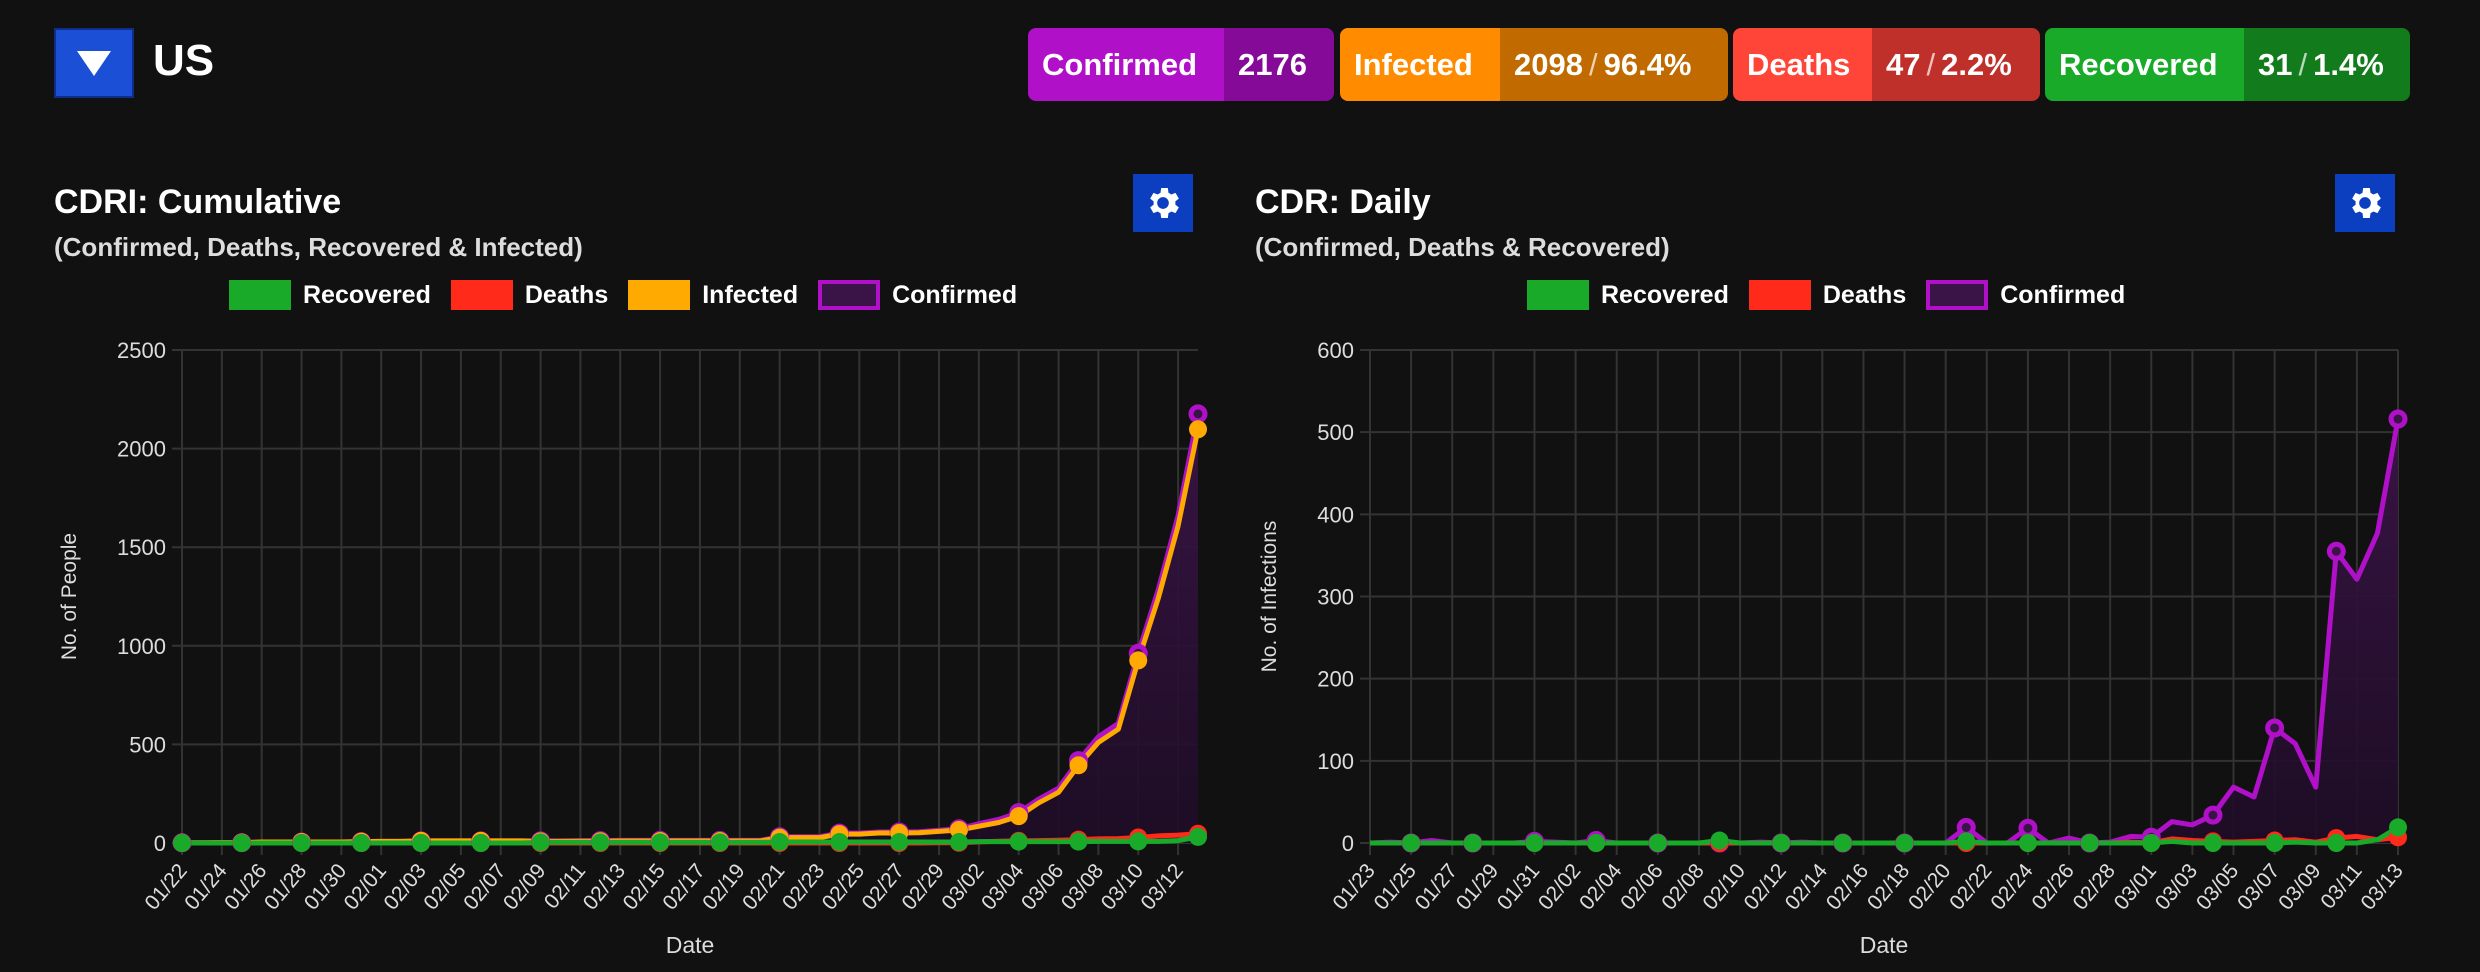  Describe the element at coordinates (2012, 886) in the screenshot. I see `x-tick-label: 02/24` at that location.